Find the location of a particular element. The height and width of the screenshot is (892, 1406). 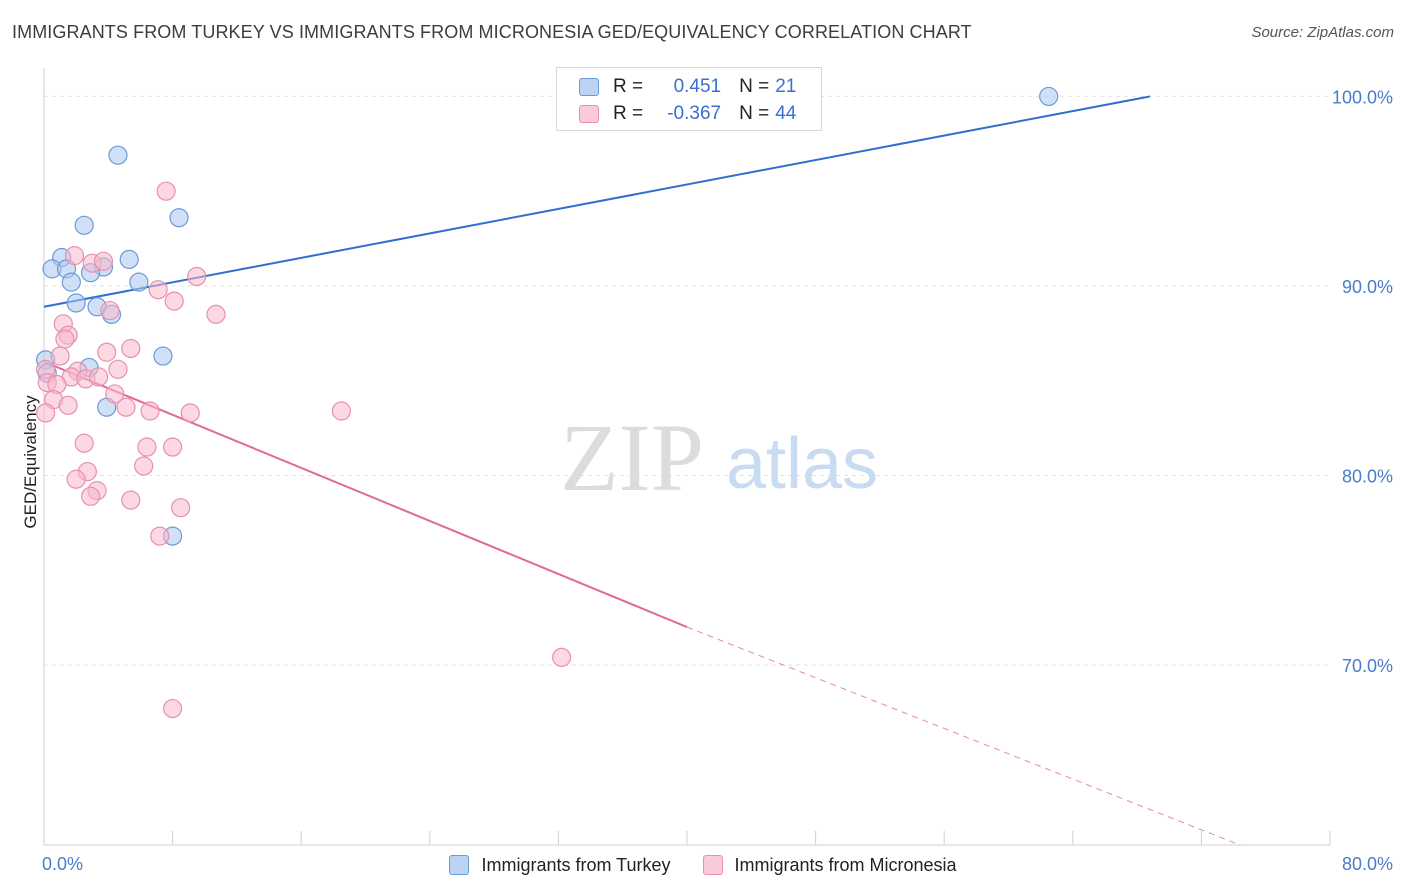

micronesia-n-label: N = is located at coordinates (754, 113).